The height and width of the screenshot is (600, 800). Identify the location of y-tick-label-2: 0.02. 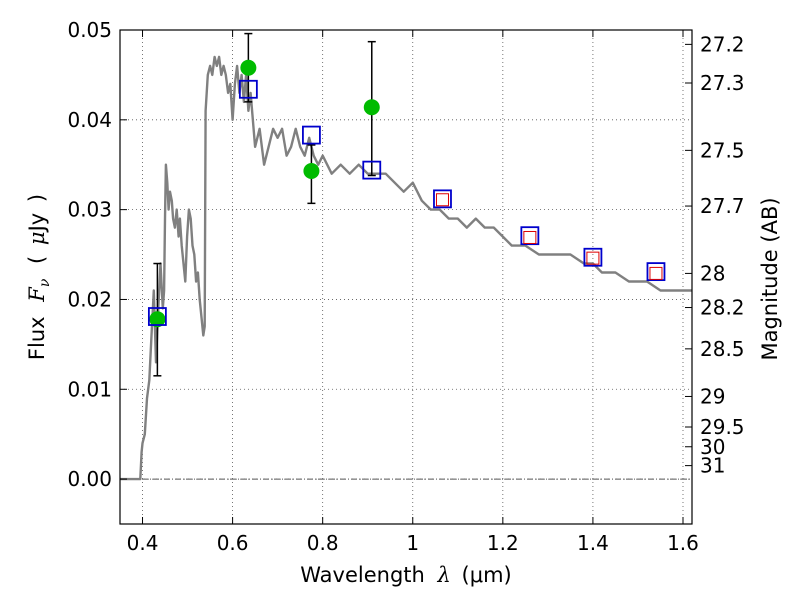
(89, 299).